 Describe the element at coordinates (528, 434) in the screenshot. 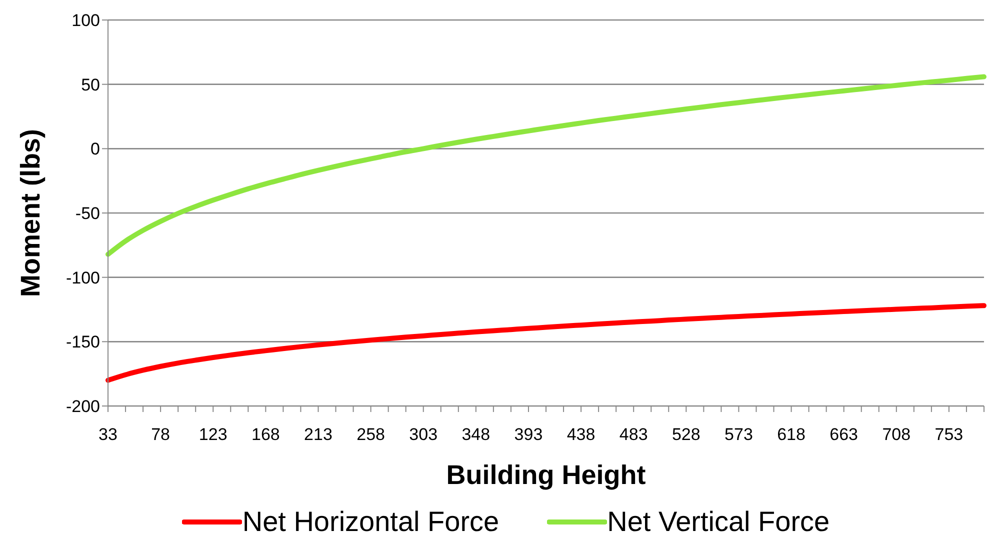

I see `x-tick-label: 393` at that location.